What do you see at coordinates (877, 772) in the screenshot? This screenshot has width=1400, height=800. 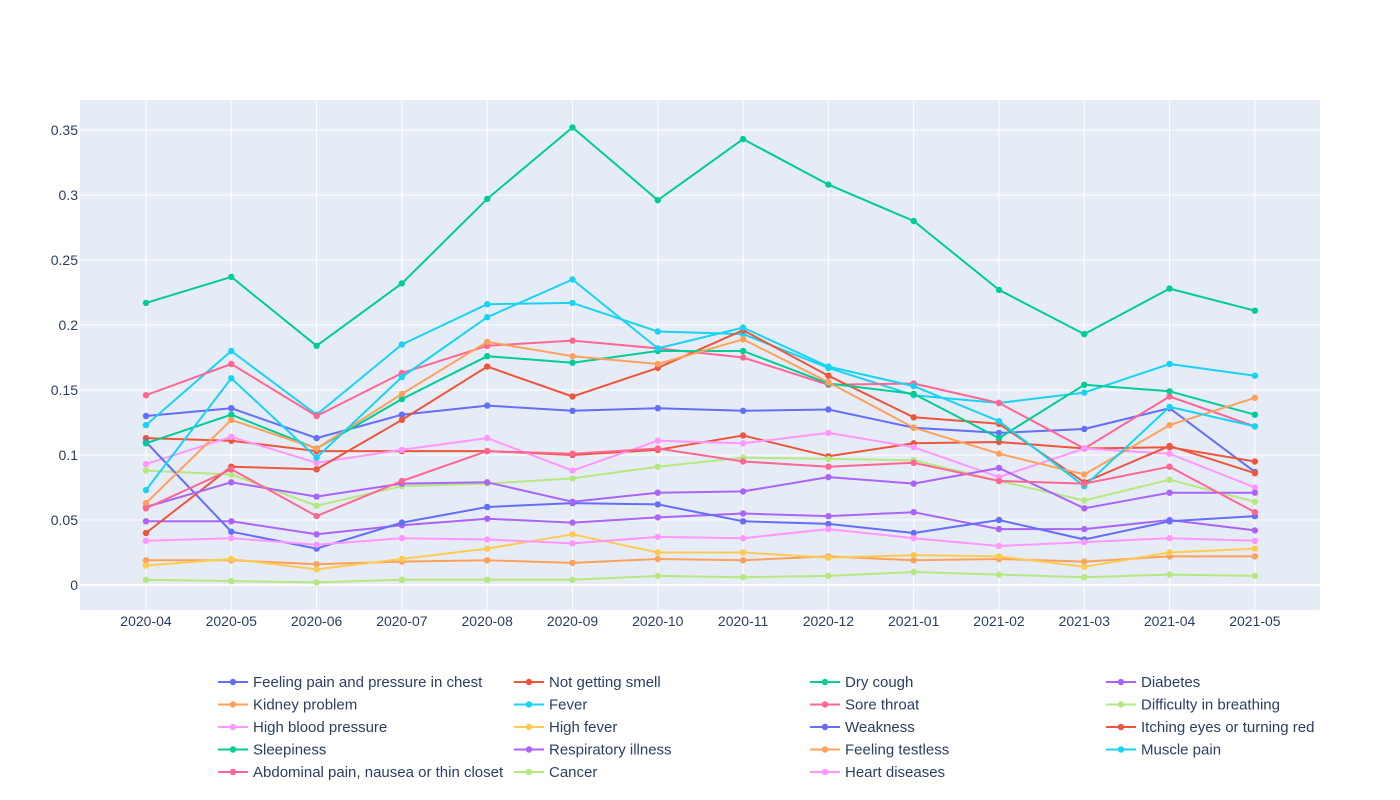 I see `legend-item: Heart diseases` at bounding box center [877, 772].